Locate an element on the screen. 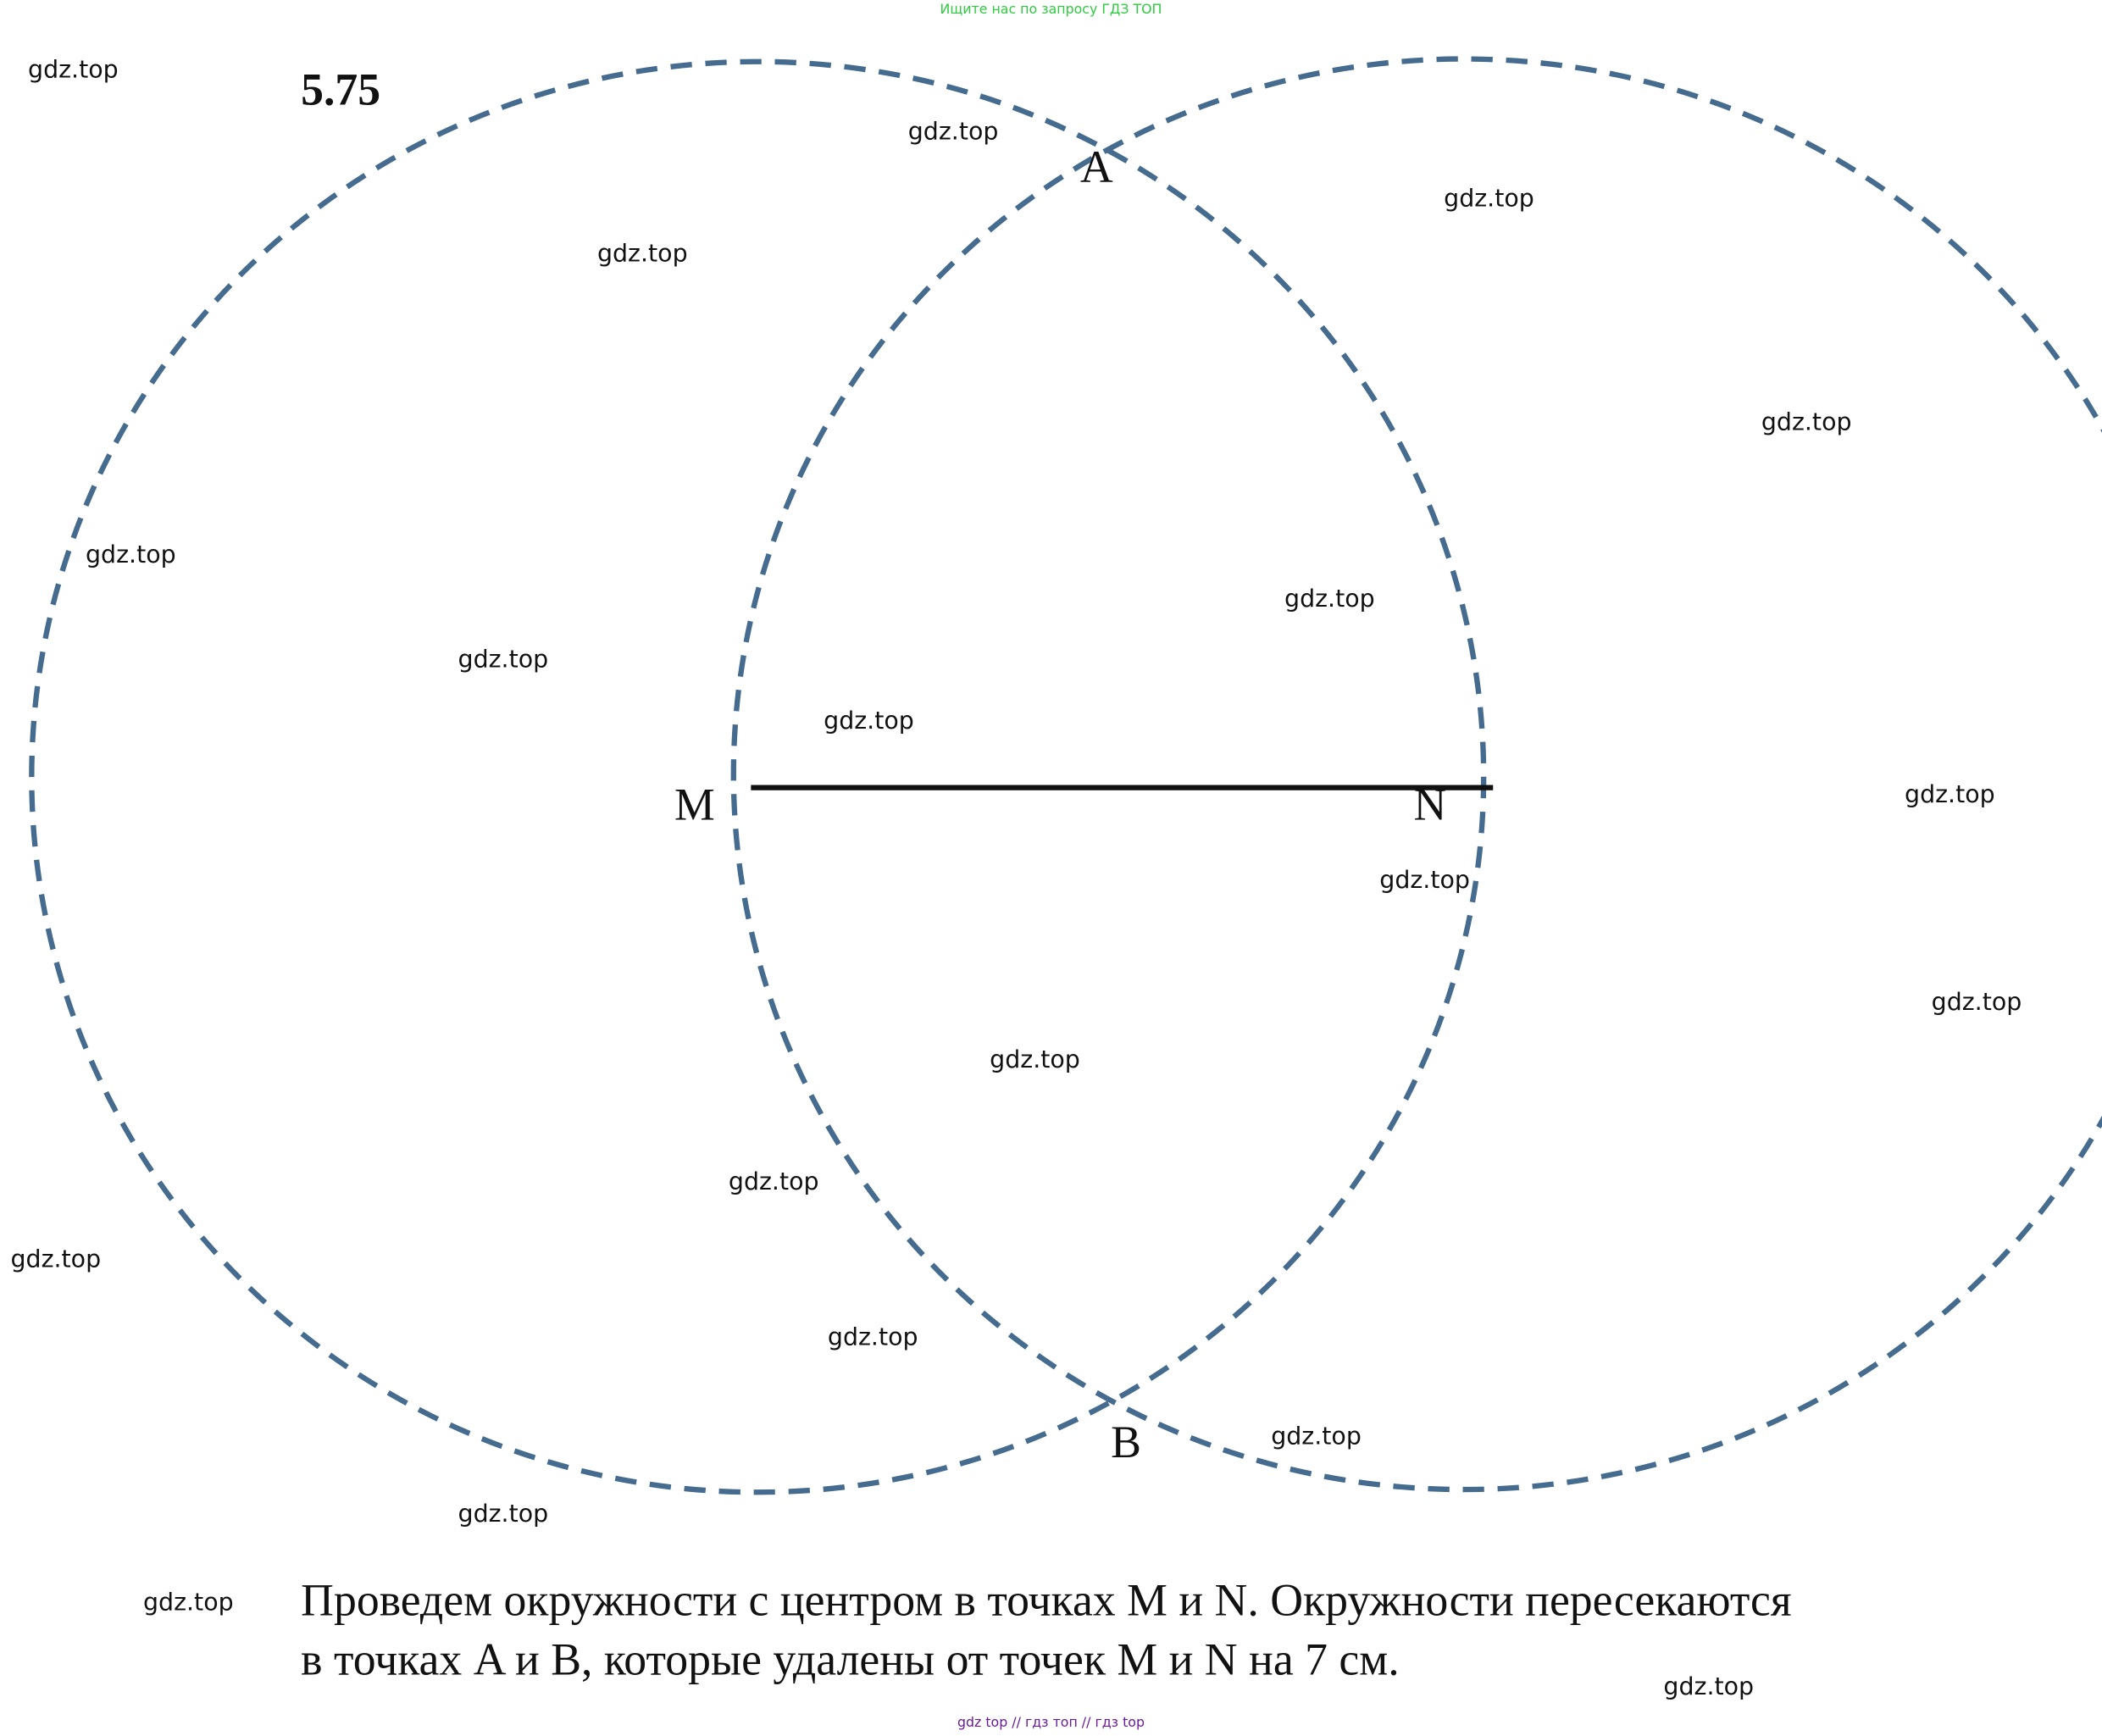 This screenshot has height=1736, width=2102. problem-number: 5.75 is located at coordinates (340, 89).